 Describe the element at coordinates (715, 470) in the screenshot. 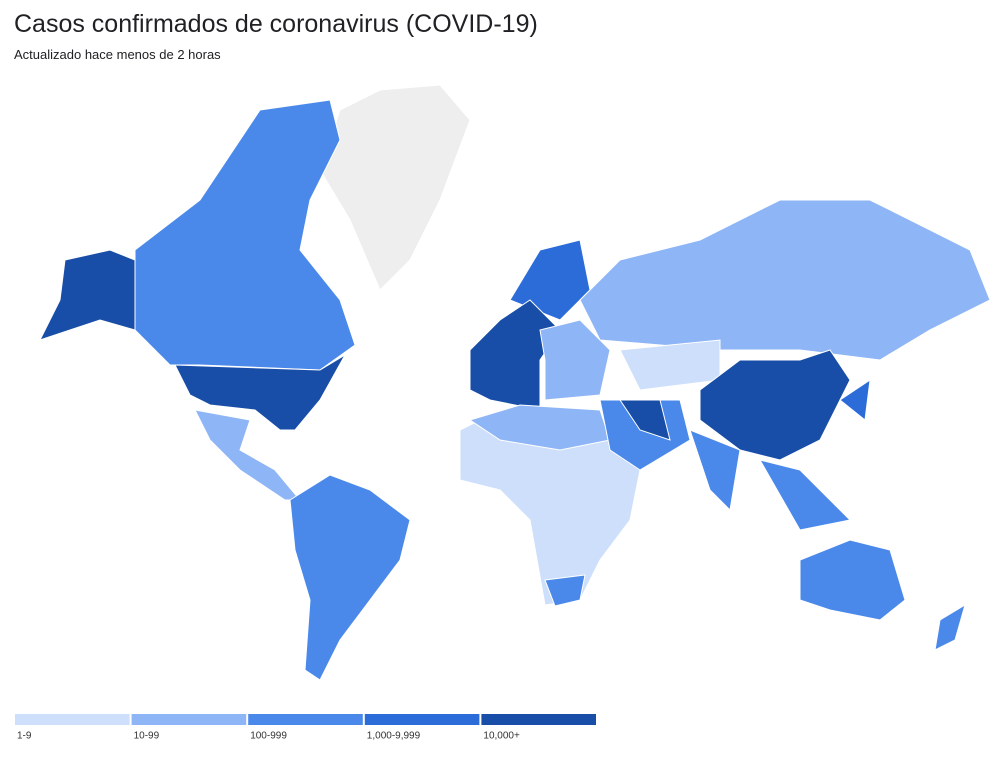

I see `india` at that location.